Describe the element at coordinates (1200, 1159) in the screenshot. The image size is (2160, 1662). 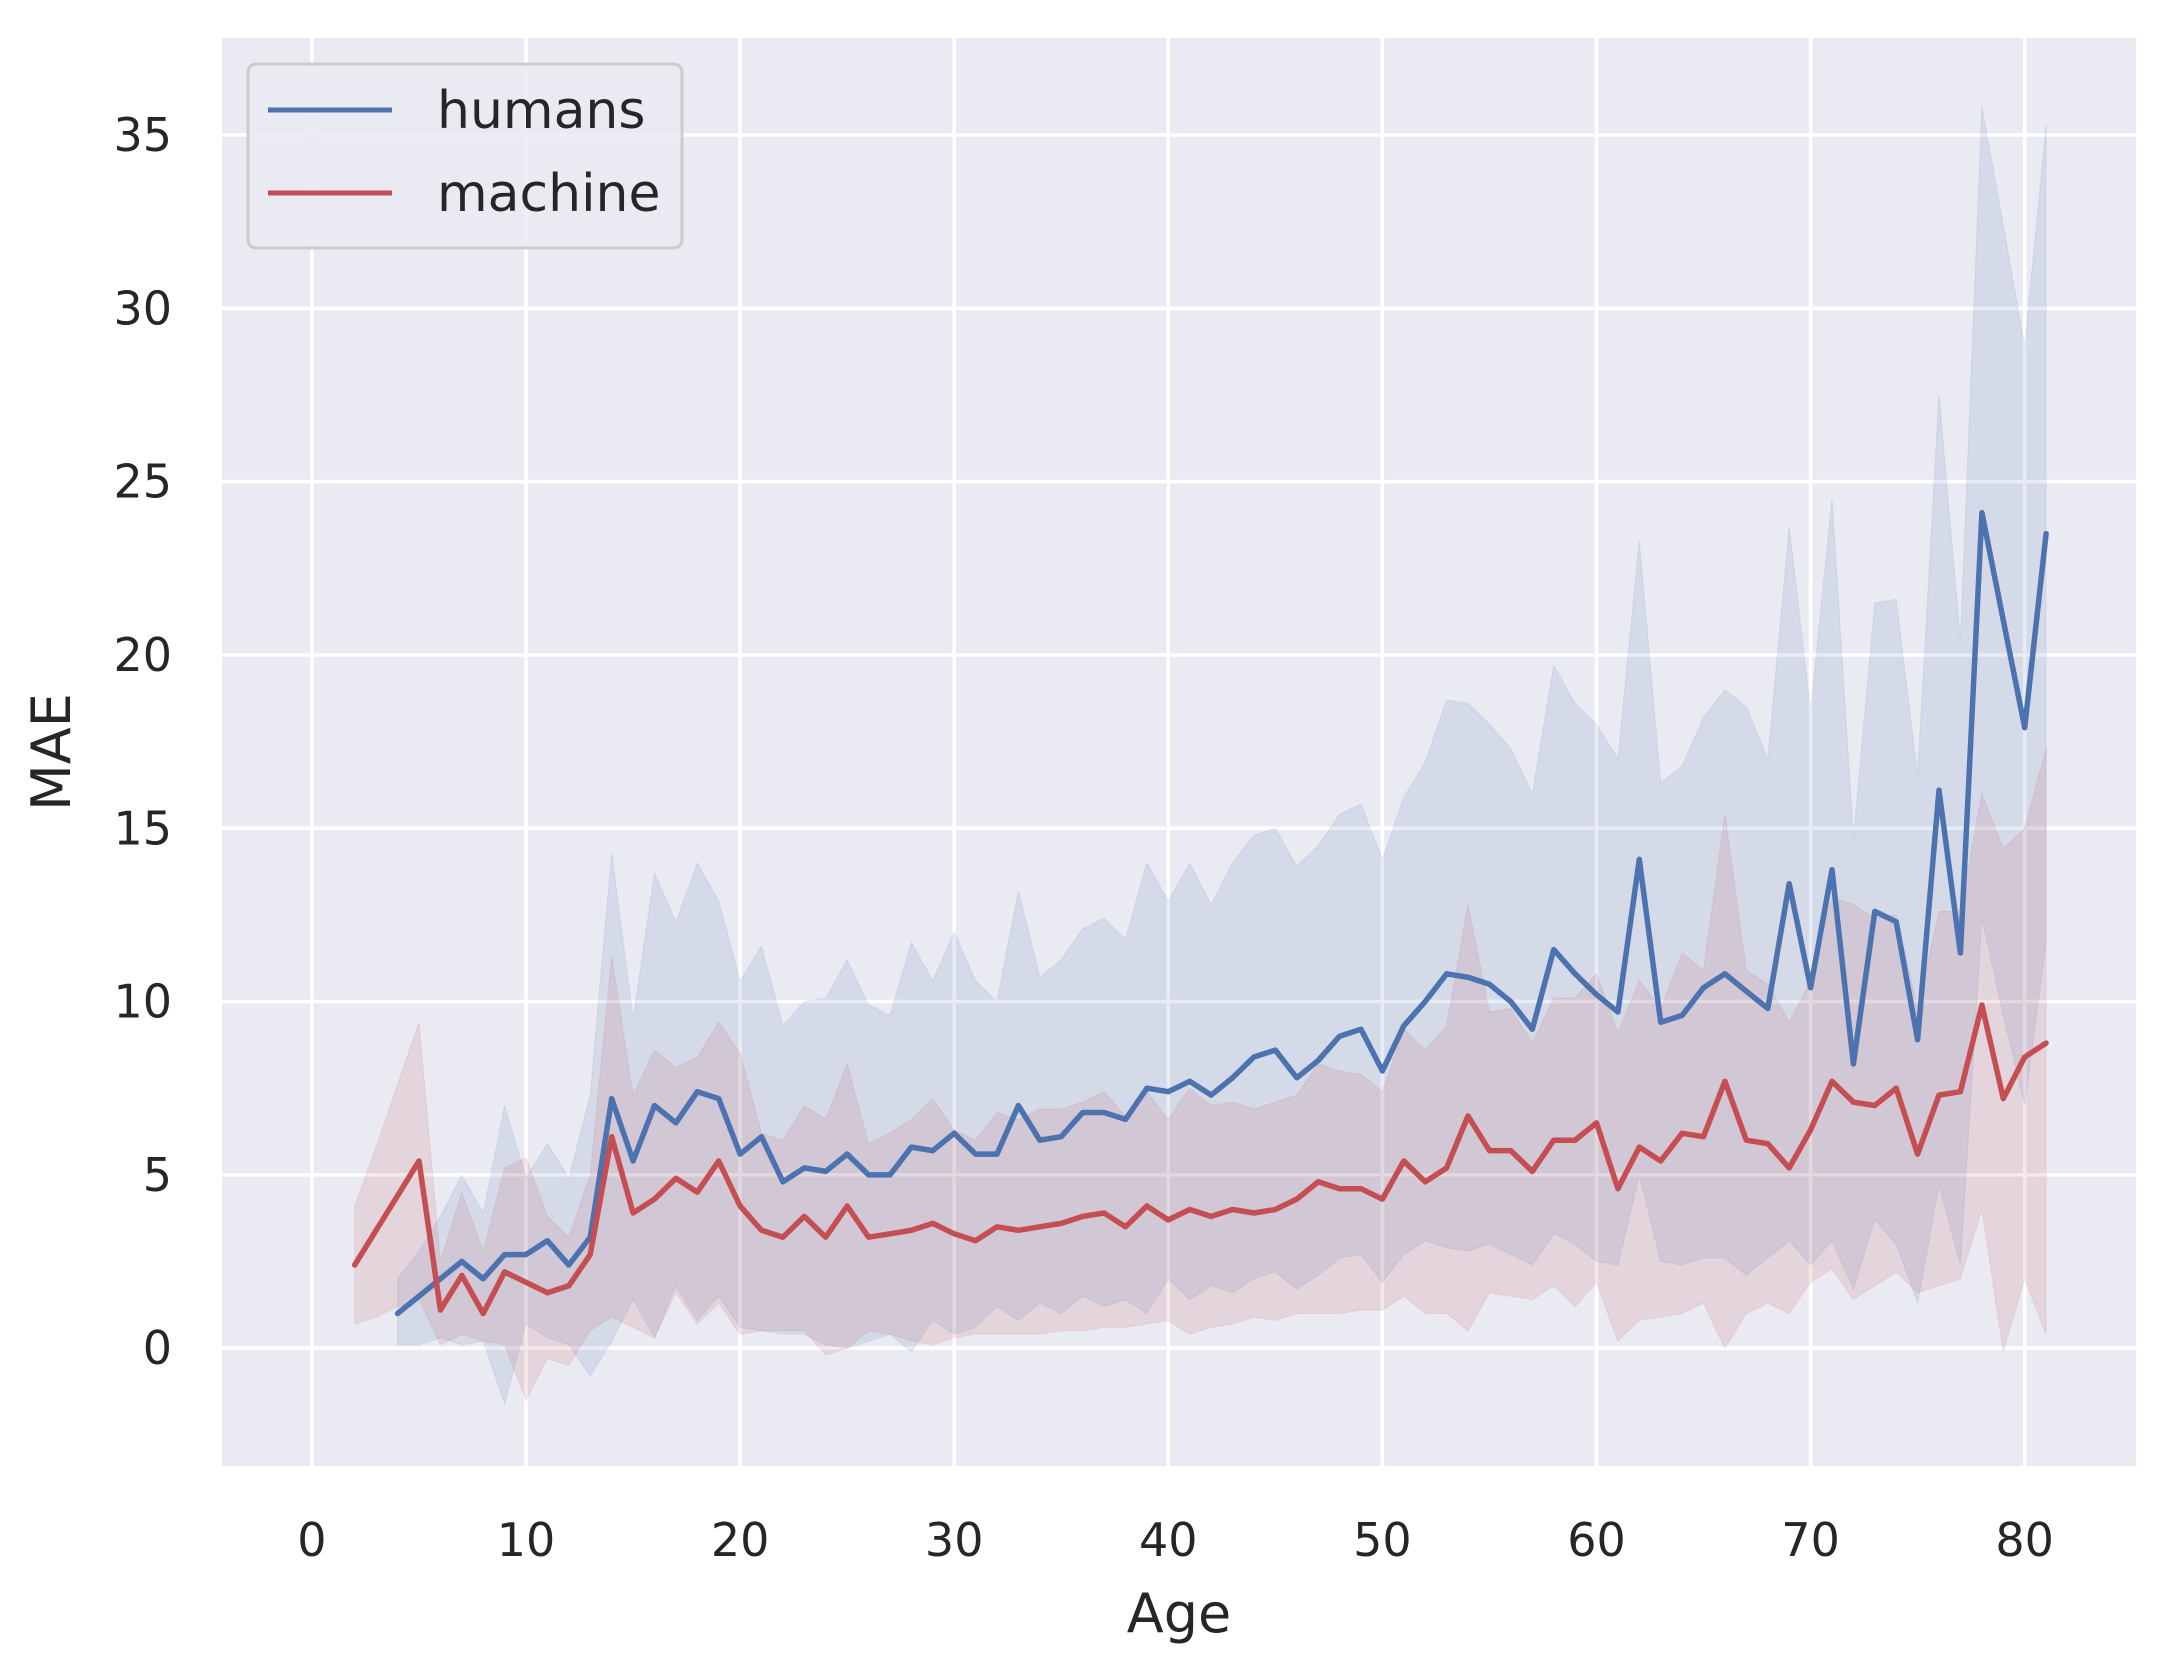
I see `series-line-machine` at that location.